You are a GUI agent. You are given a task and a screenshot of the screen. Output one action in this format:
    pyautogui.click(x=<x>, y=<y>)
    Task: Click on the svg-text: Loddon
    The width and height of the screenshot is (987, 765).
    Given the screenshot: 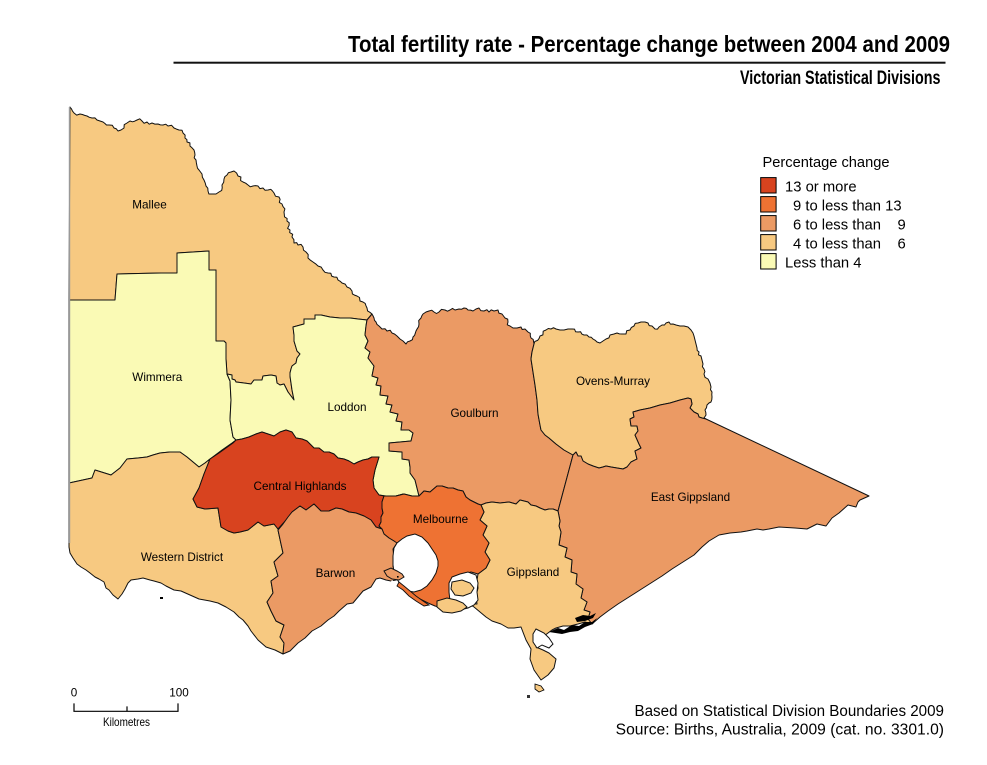 What is the action you would take?
    pyautogui.click(x=346, y=407)
    